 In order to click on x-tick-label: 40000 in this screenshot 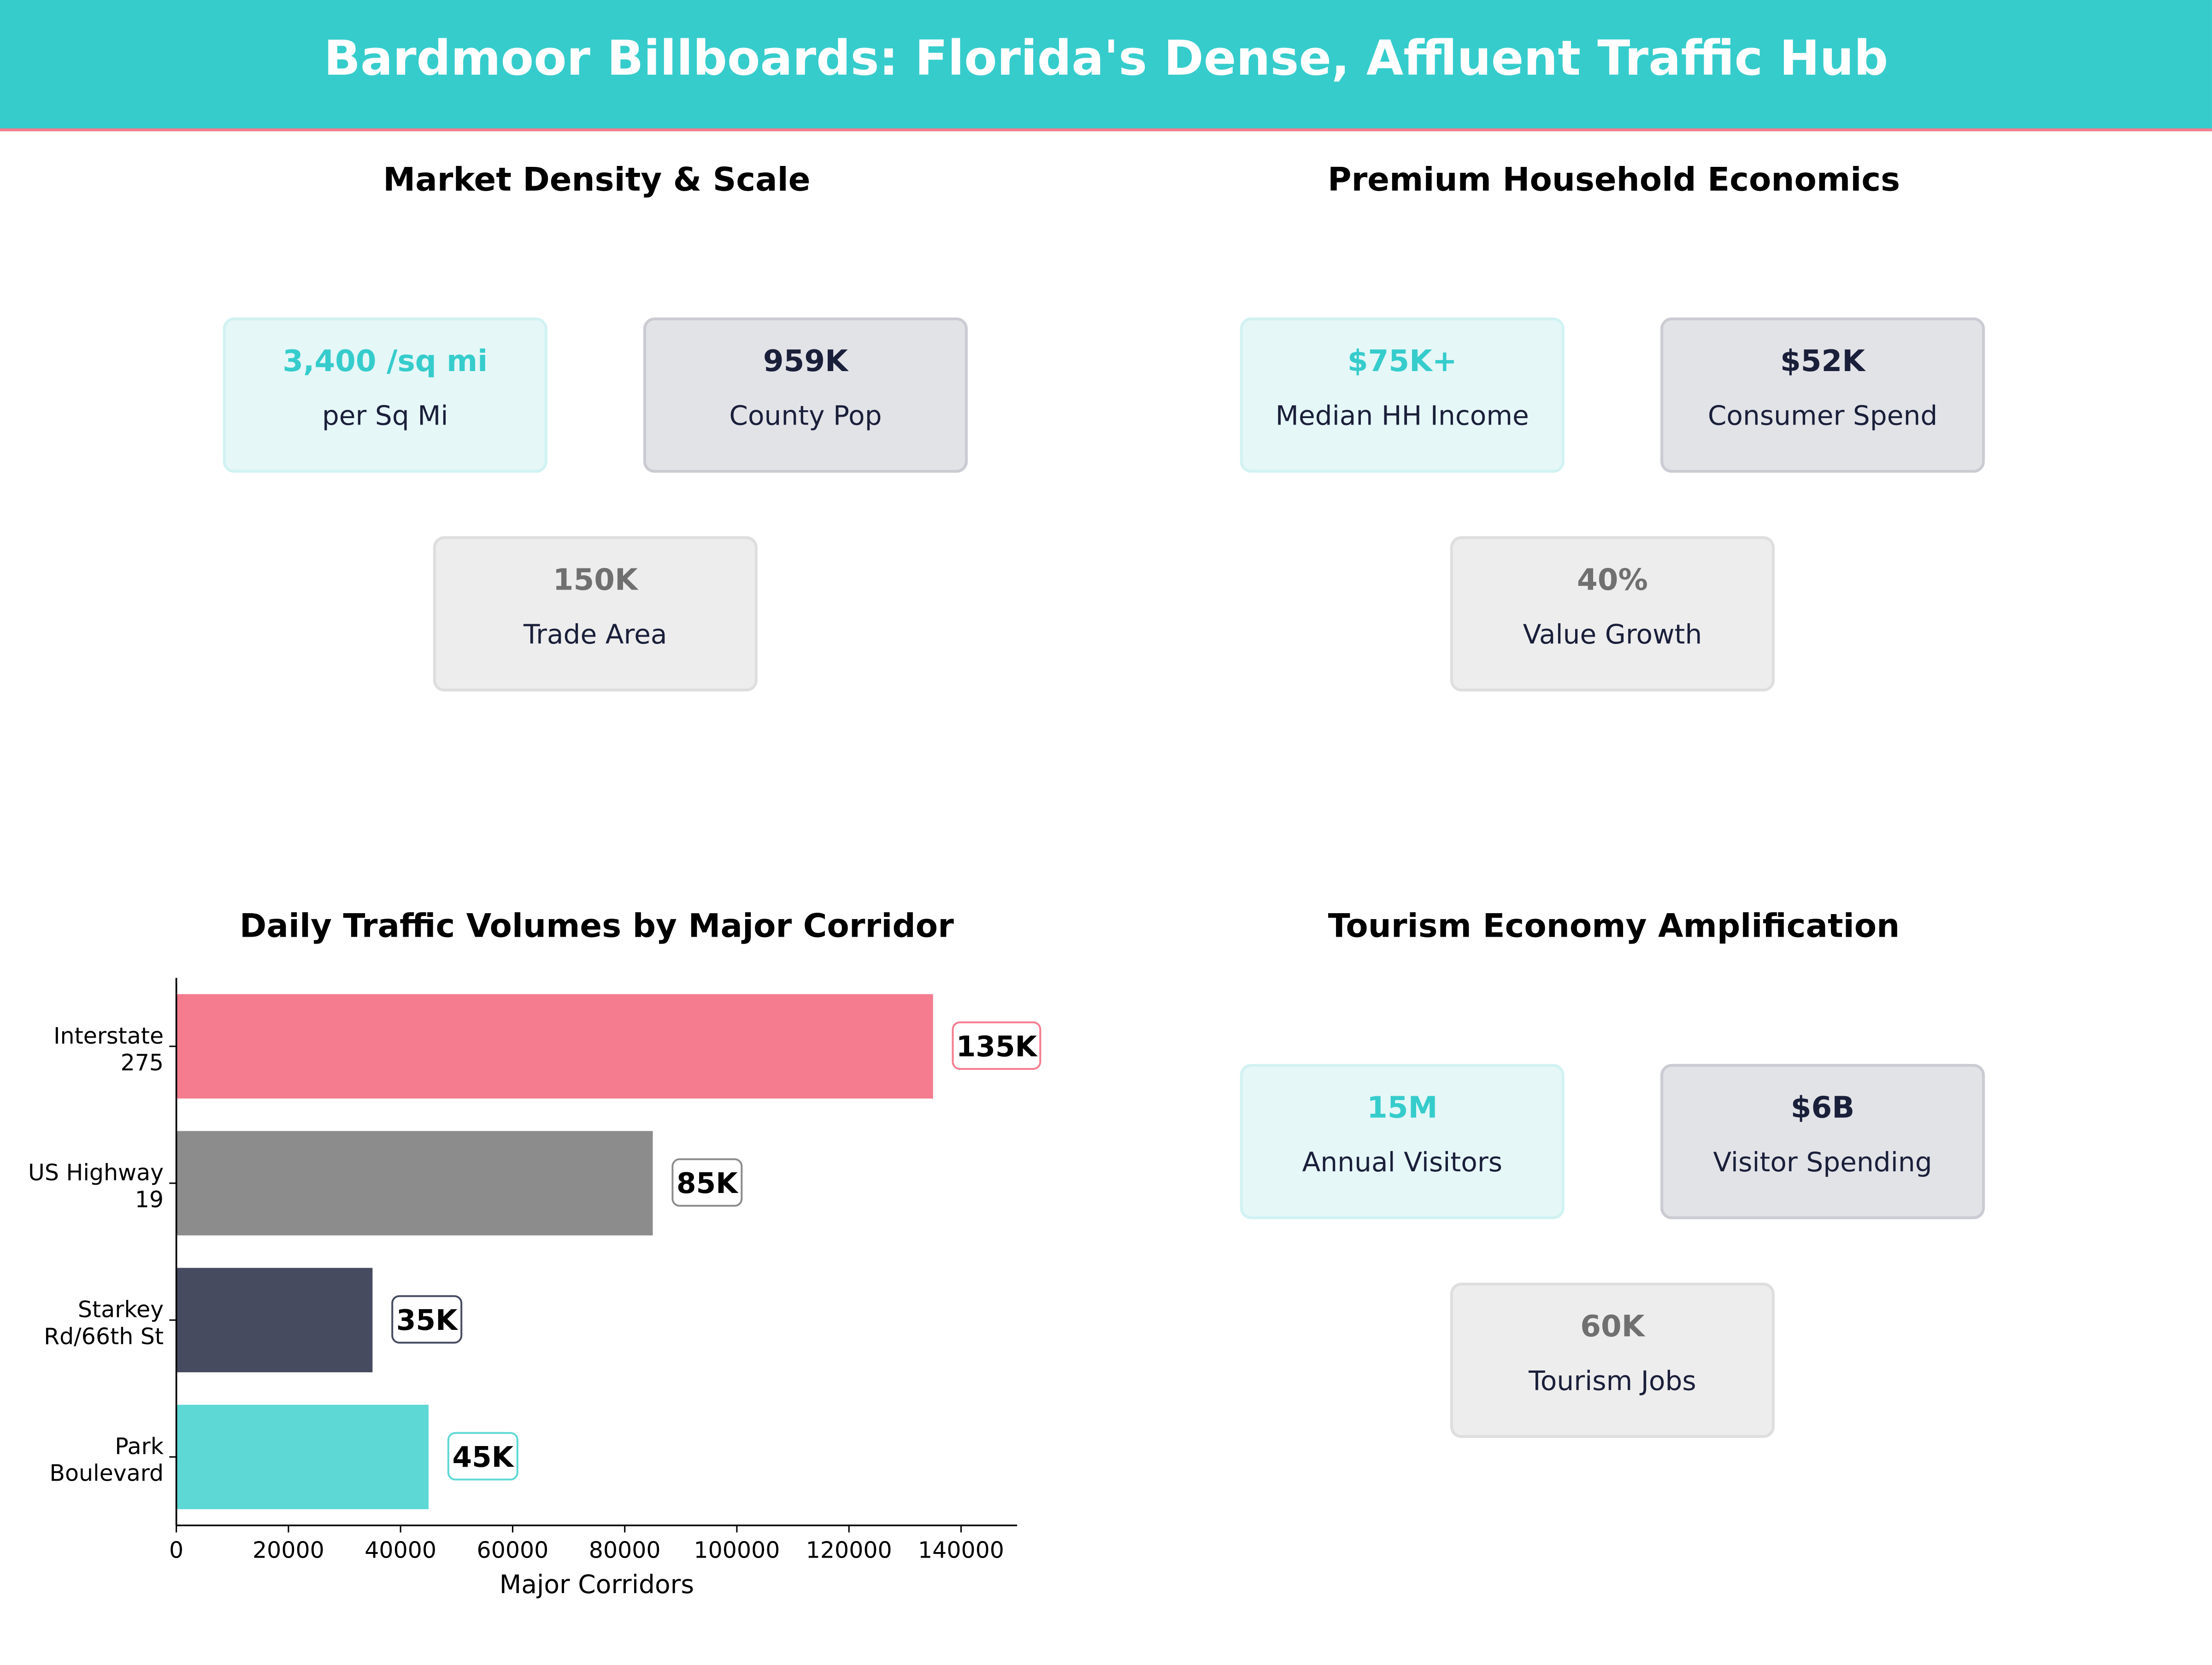, I will do `click(400, 1550)`.